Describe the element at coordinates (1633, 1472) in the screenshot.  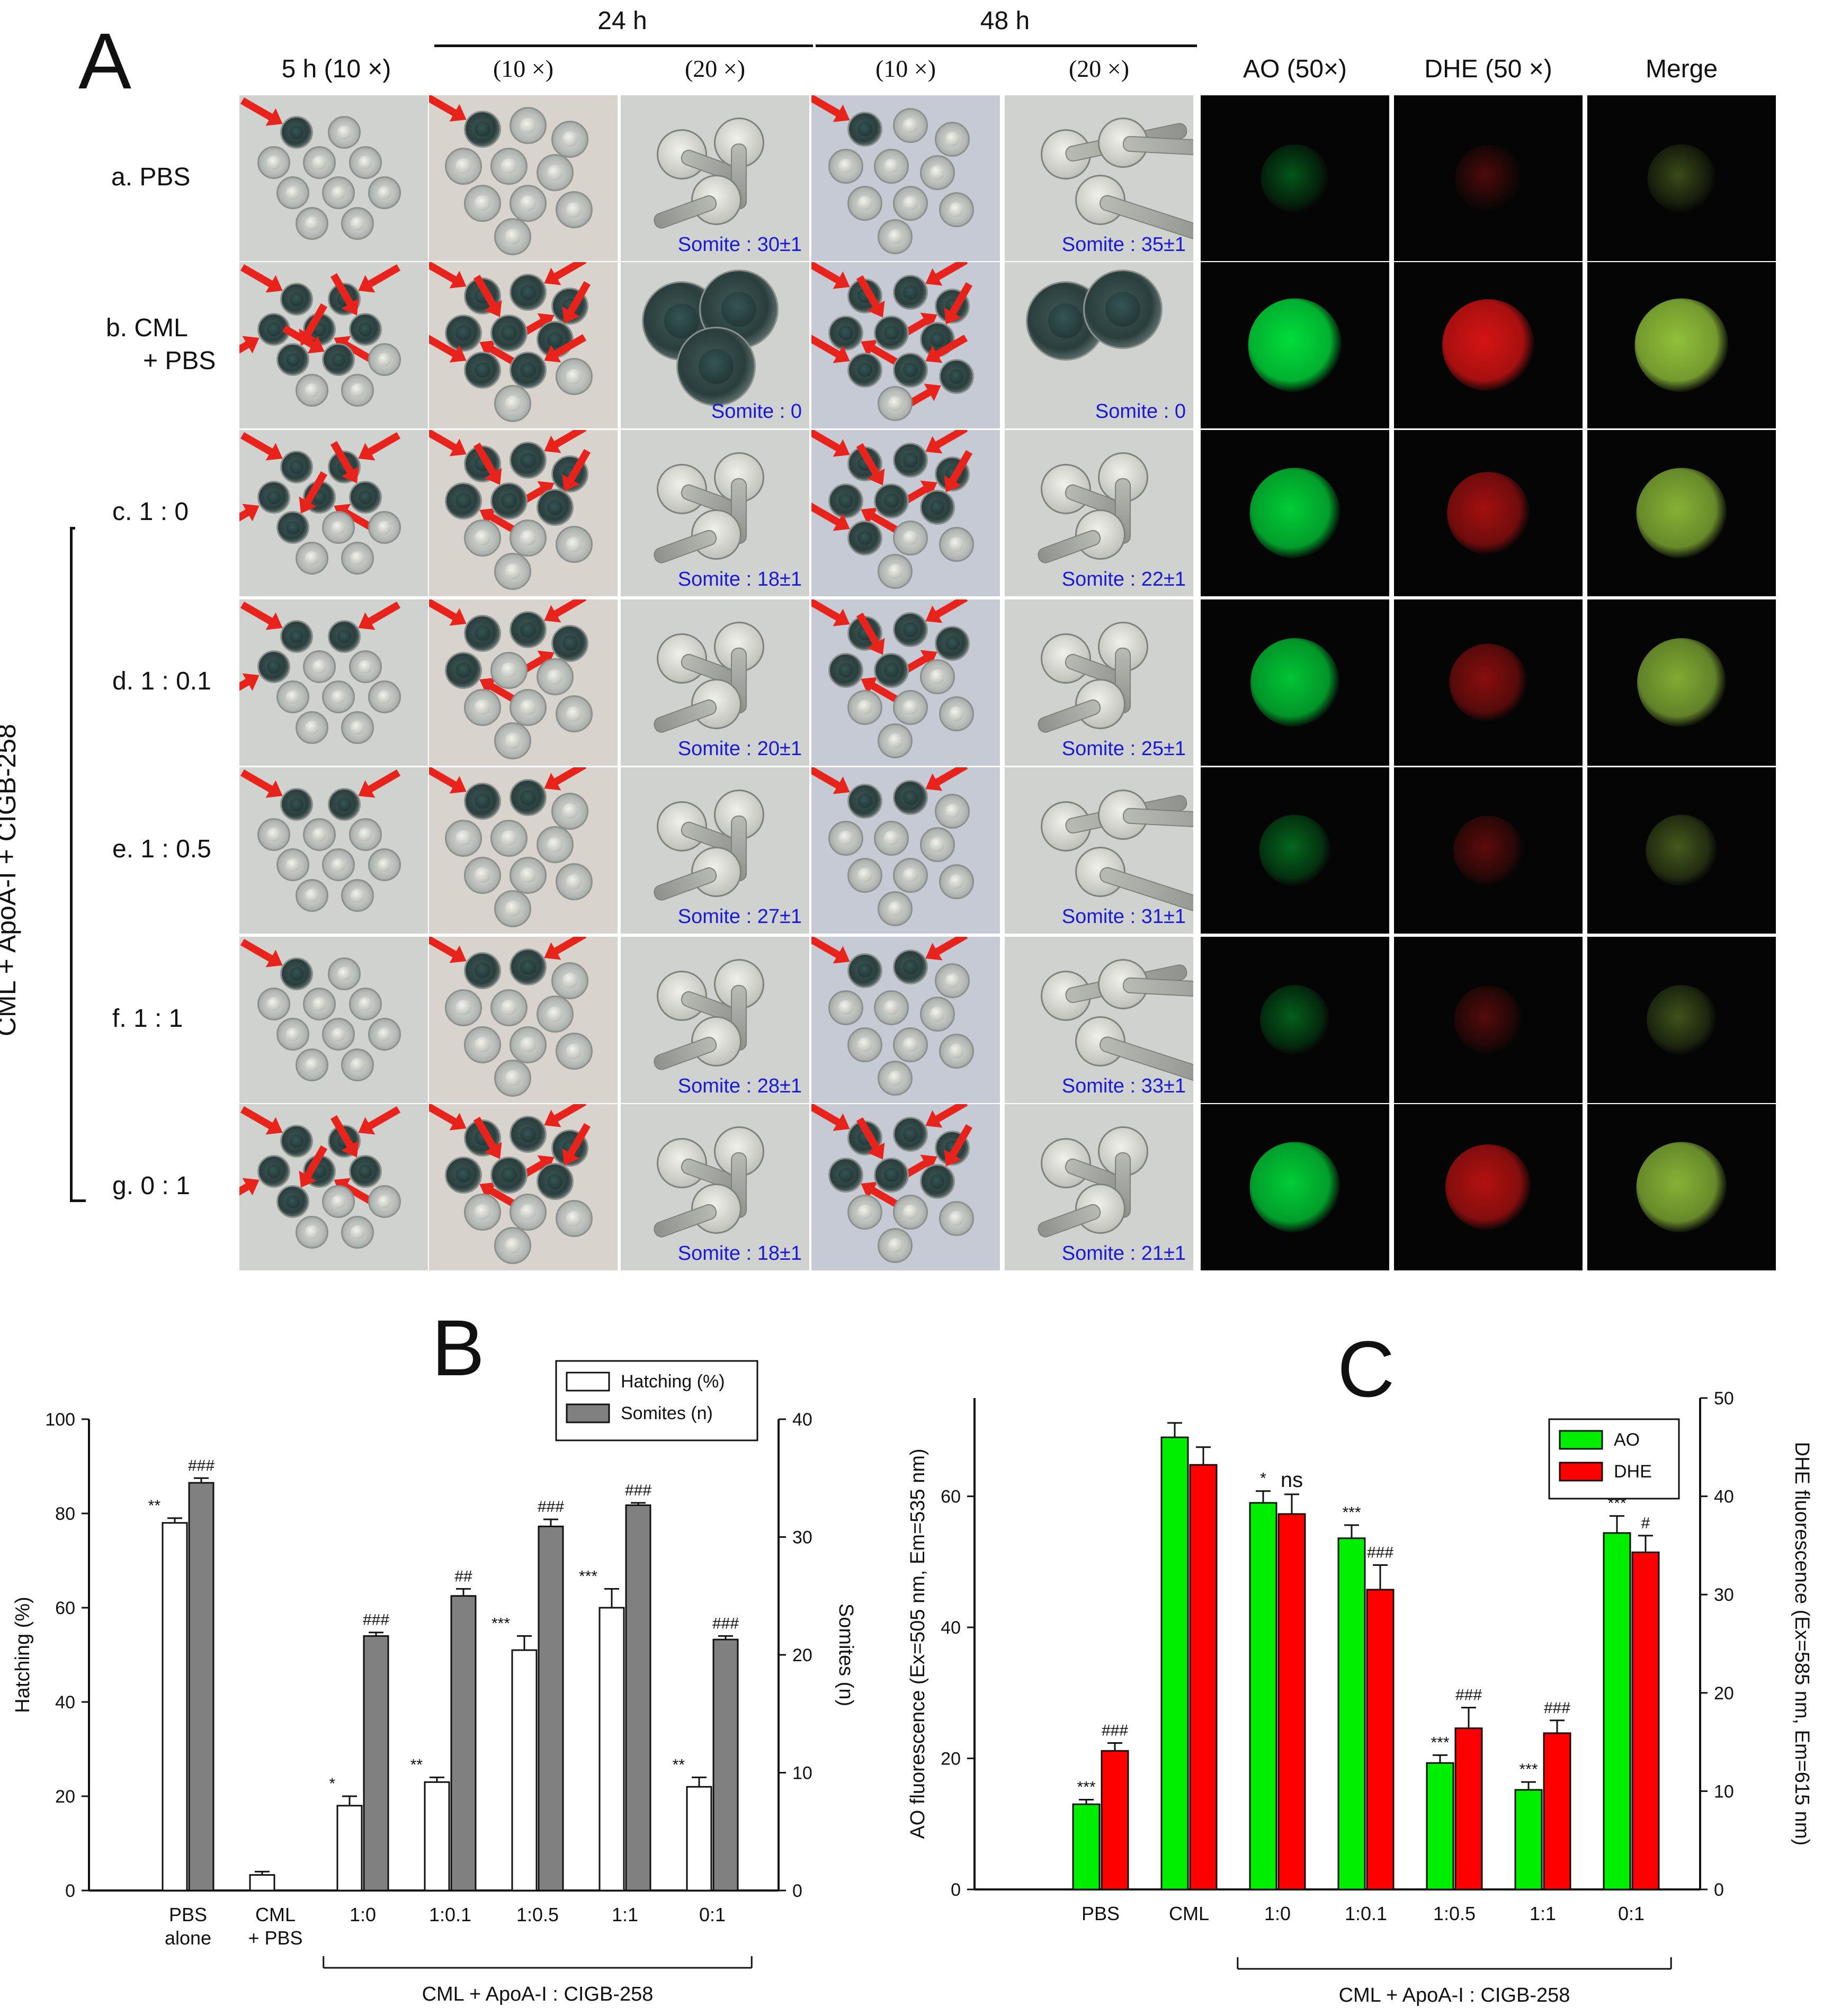
I see `legend-label: DHE` at that location.